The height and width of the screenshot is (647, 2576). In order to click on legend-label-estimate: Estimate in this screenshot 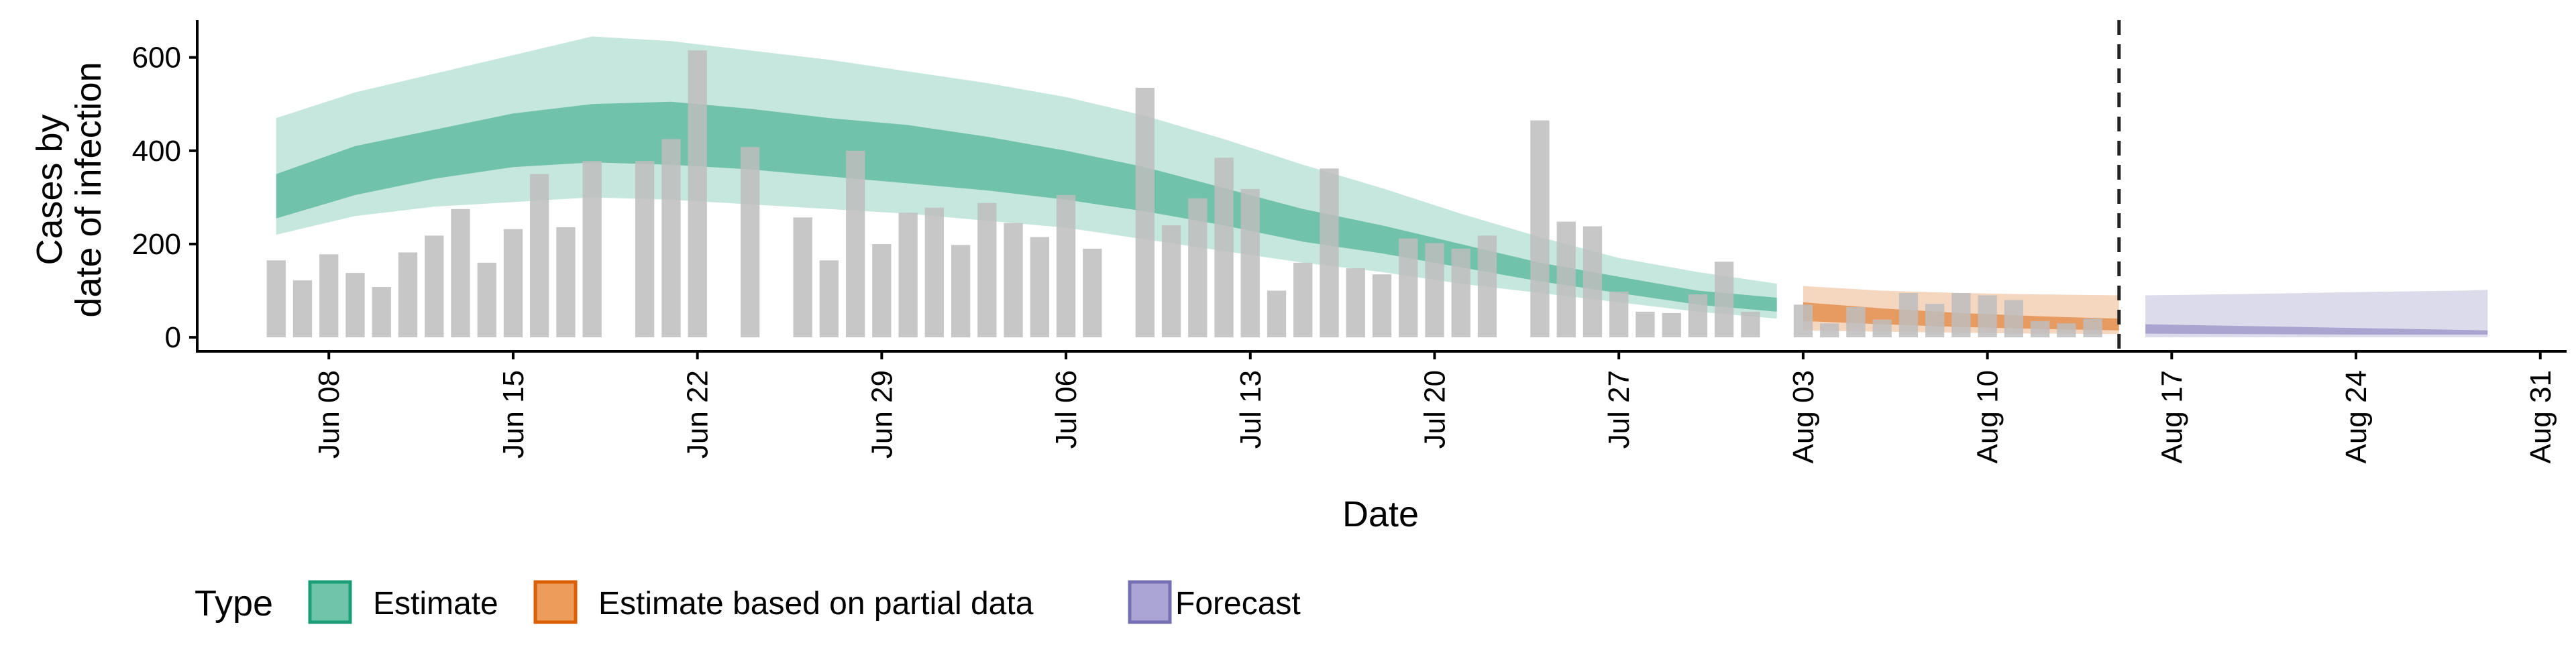, I will do `click(435, 604)`.